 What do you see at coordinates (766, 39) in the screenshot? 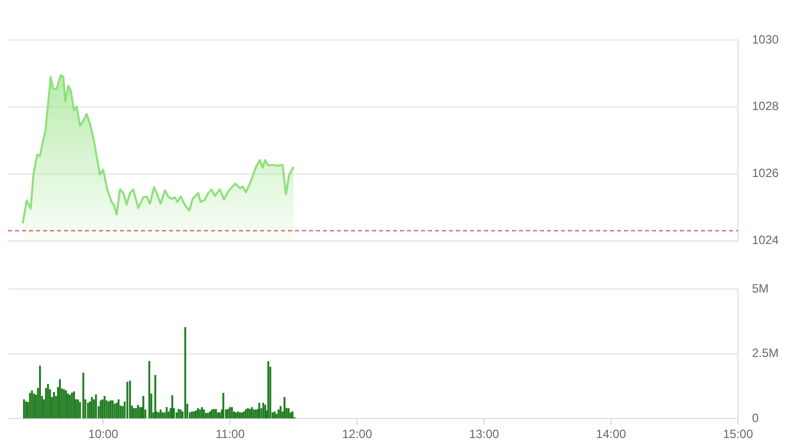
I see `y-tick-label: 1030` at bounding box center [766, 39].